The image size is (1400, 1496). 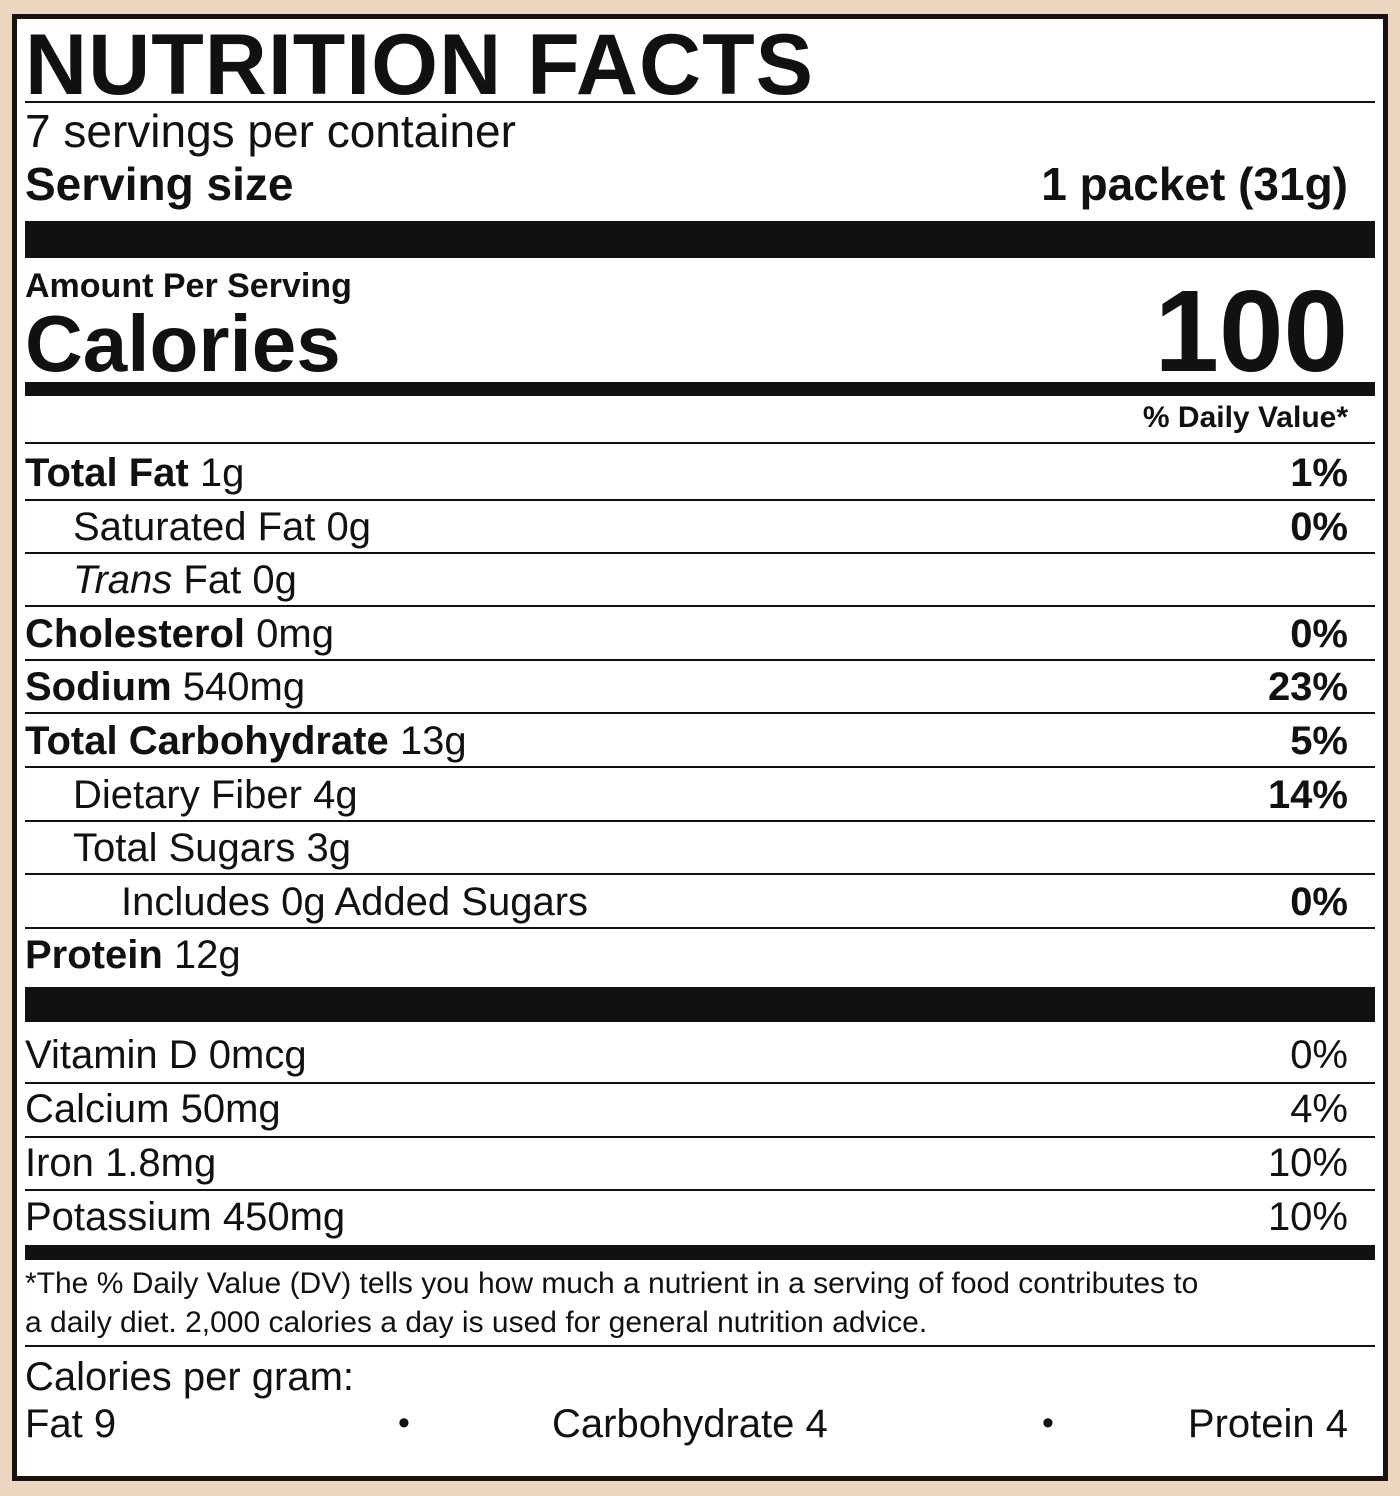 What do you see at coordinates (700, 1109) in the screenshot?
I see `vitamin-row-calcium: Calcium 50mg 4%` at bounding box center [700, 1109].